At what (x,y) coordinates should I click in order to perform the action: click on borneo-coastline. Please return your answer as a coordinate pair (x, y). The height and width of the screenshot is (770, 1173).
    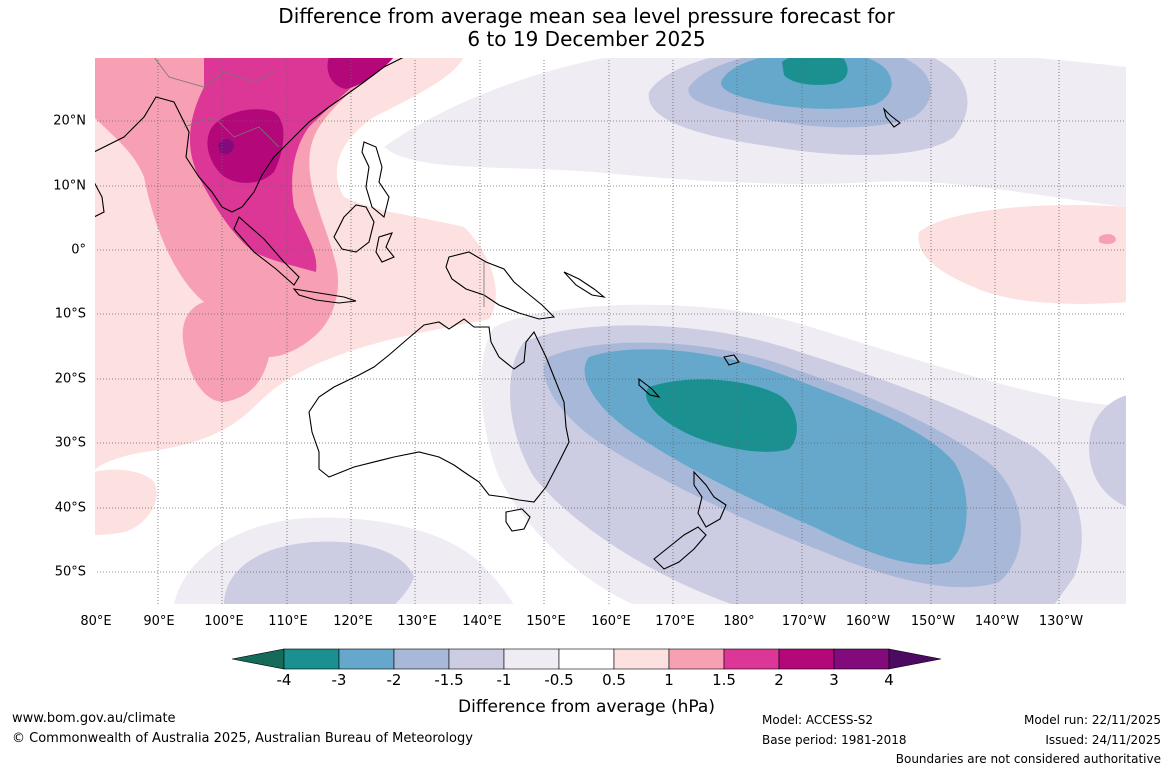
    Looking at the image, I should click on (354, 228).